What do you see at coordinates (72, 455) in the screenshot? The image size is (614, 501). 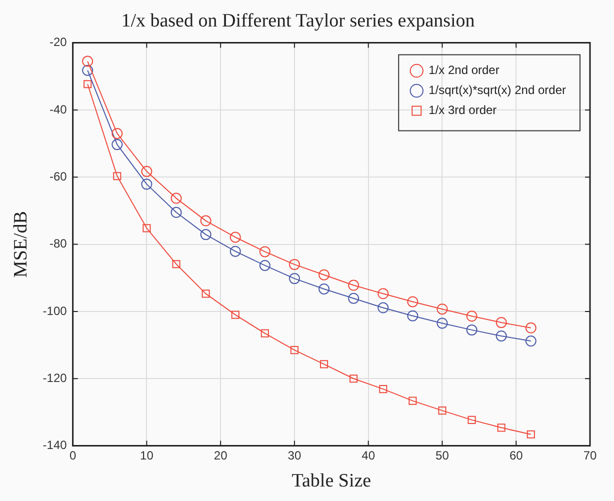 I see `x-tick-label: 0` at bounding box center [72, 455].